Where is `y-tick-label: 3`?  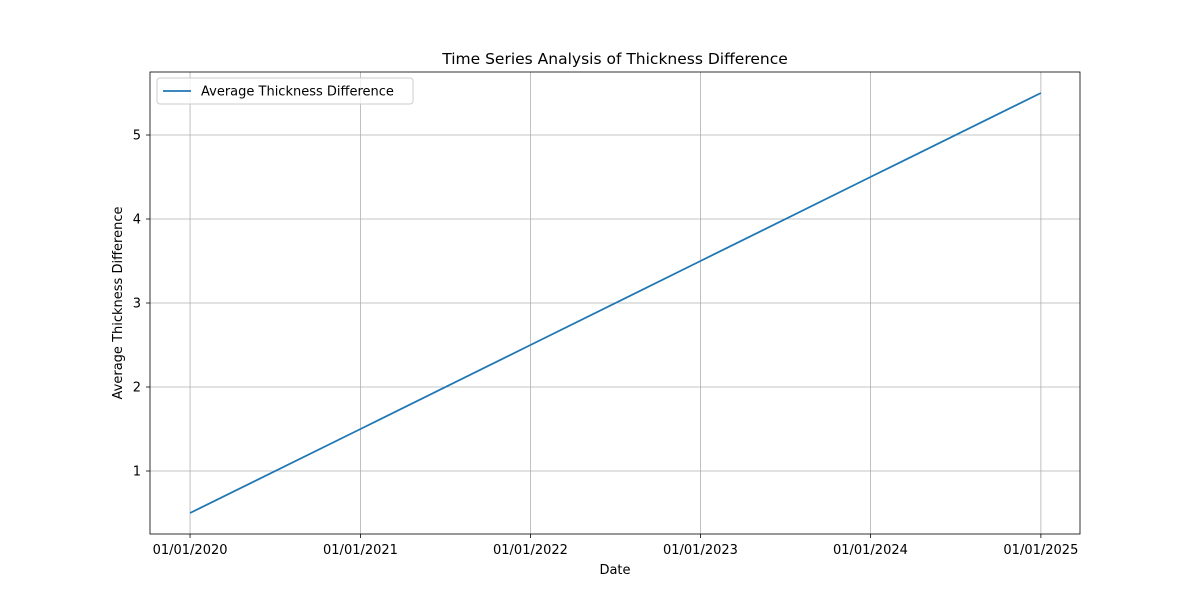 y-tick-label: 3 is located at coordinates (137, 304).